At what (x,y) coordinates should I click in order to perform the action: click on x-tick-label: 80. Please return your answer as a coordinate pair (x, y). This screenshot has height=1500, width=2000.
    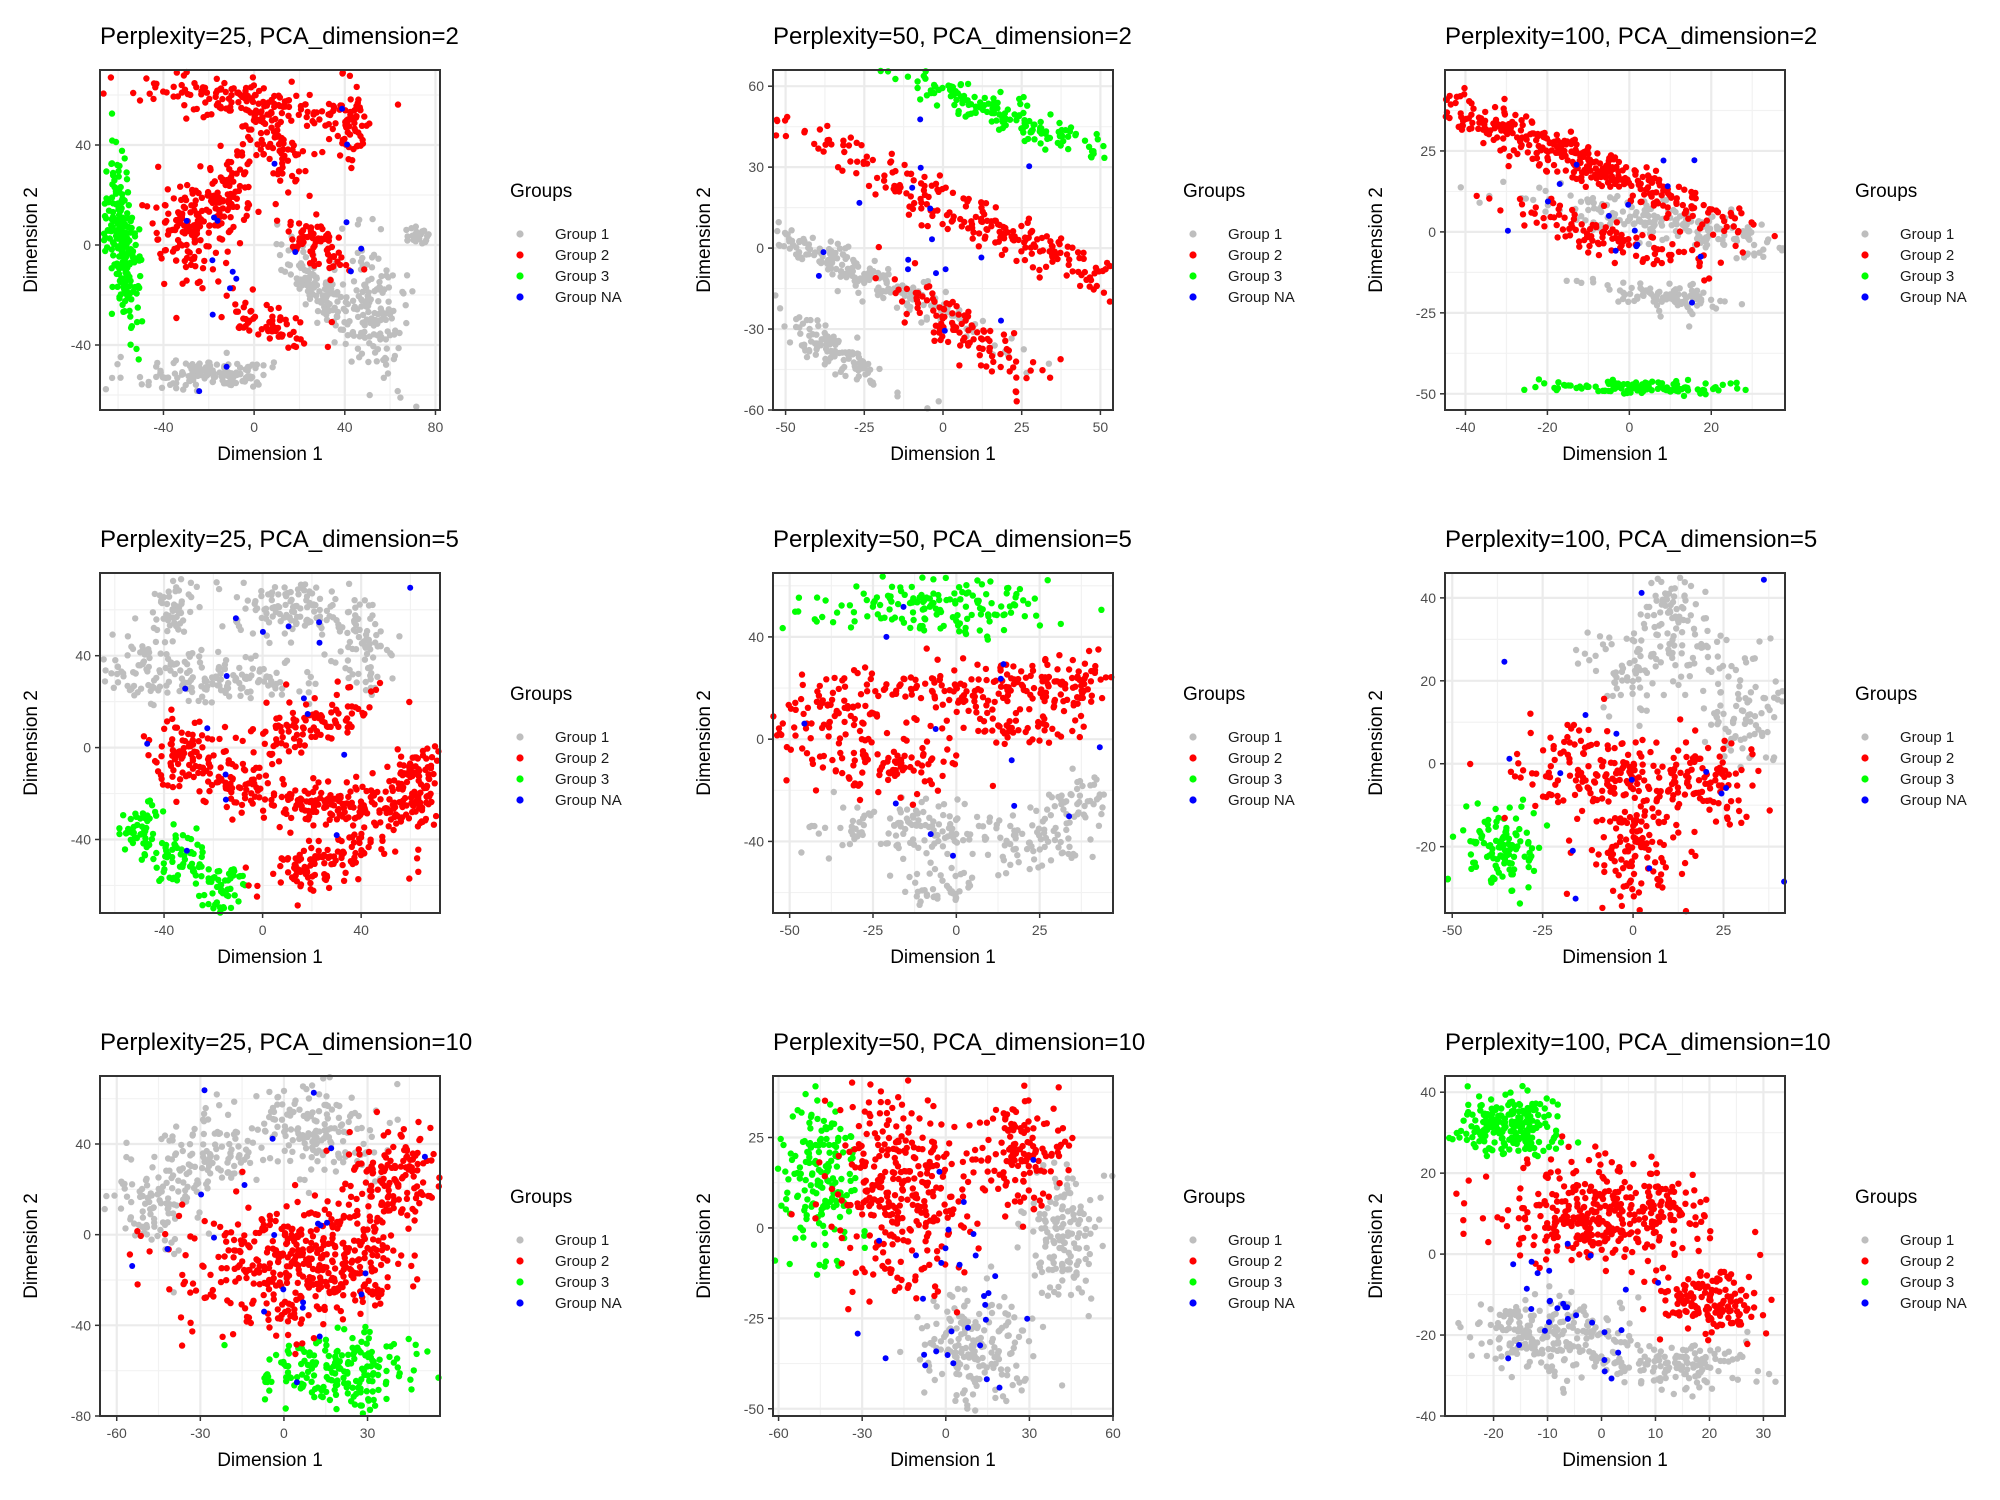
    Looking at the image, I should click on (436, 427).